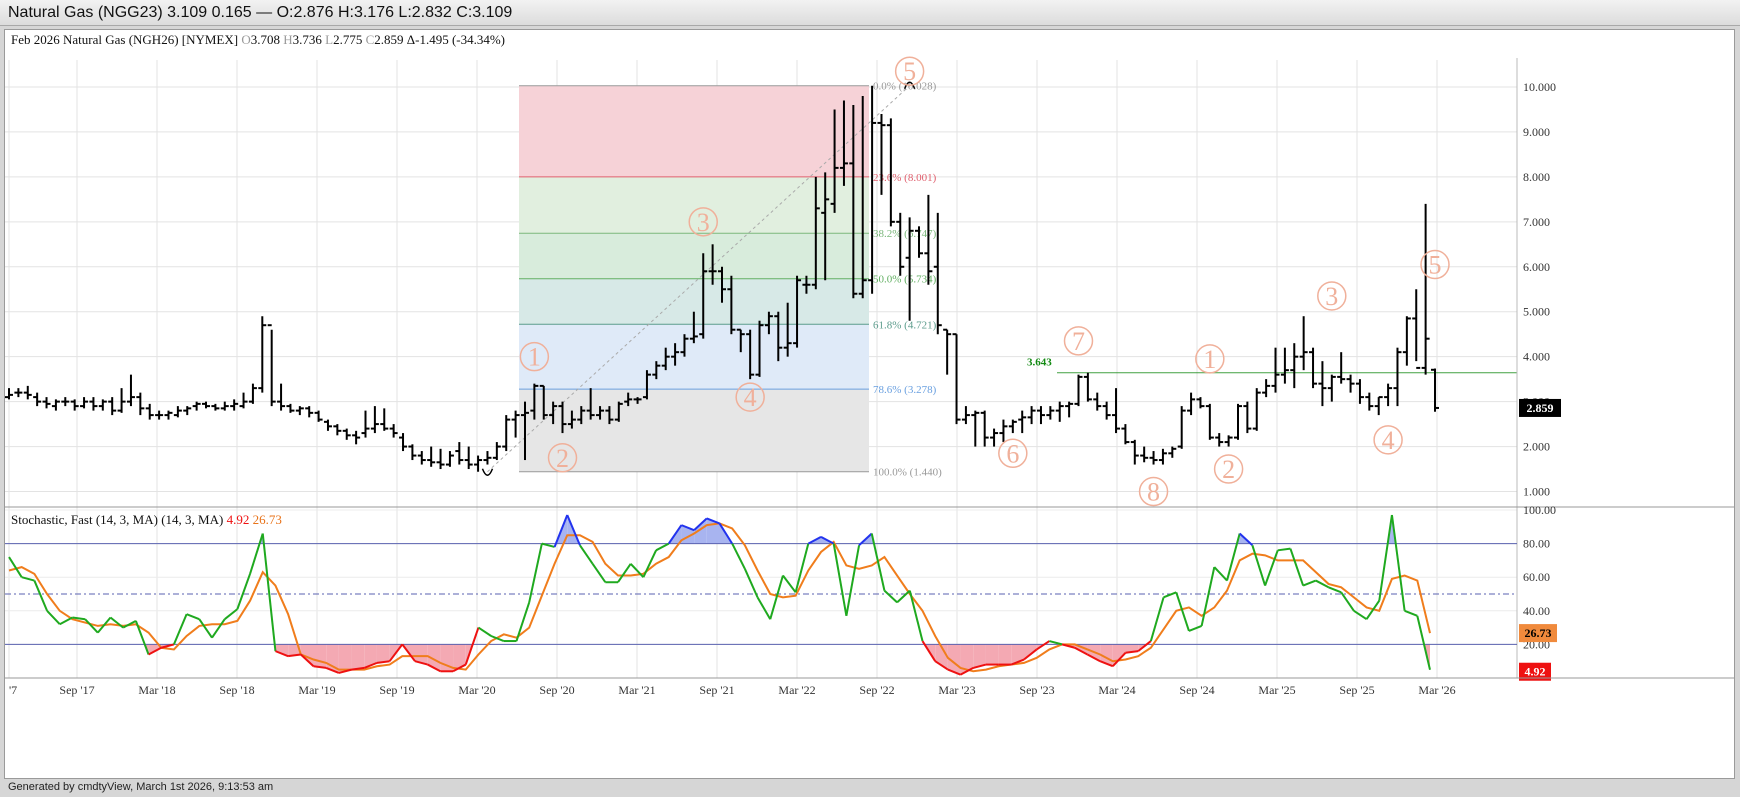  I want to click on time-tick-label: Mar '20, so click(476, 690).